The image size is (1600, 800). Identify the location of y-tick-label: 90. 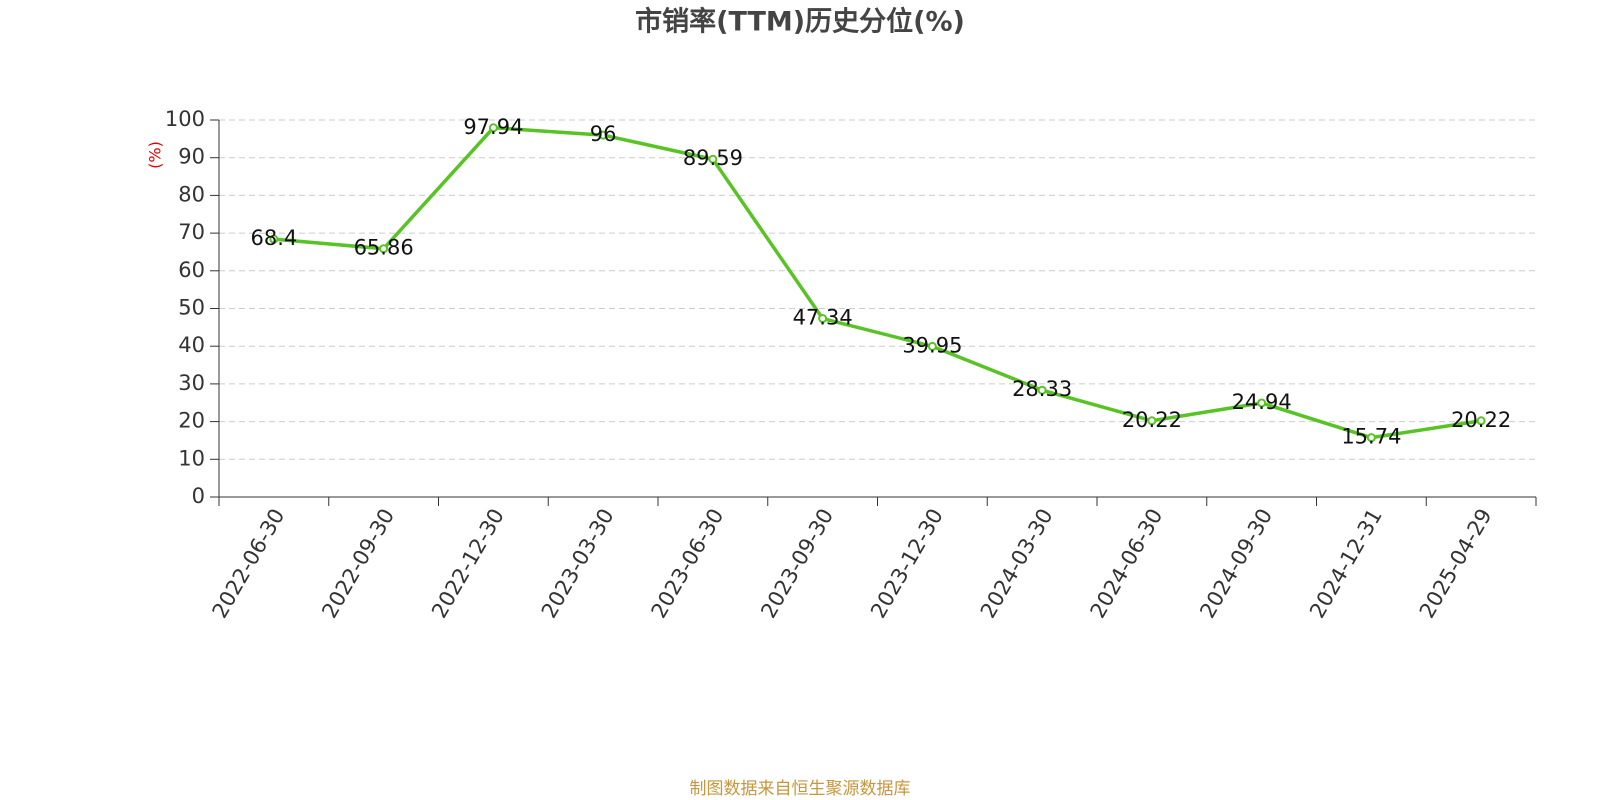
(191, 157).